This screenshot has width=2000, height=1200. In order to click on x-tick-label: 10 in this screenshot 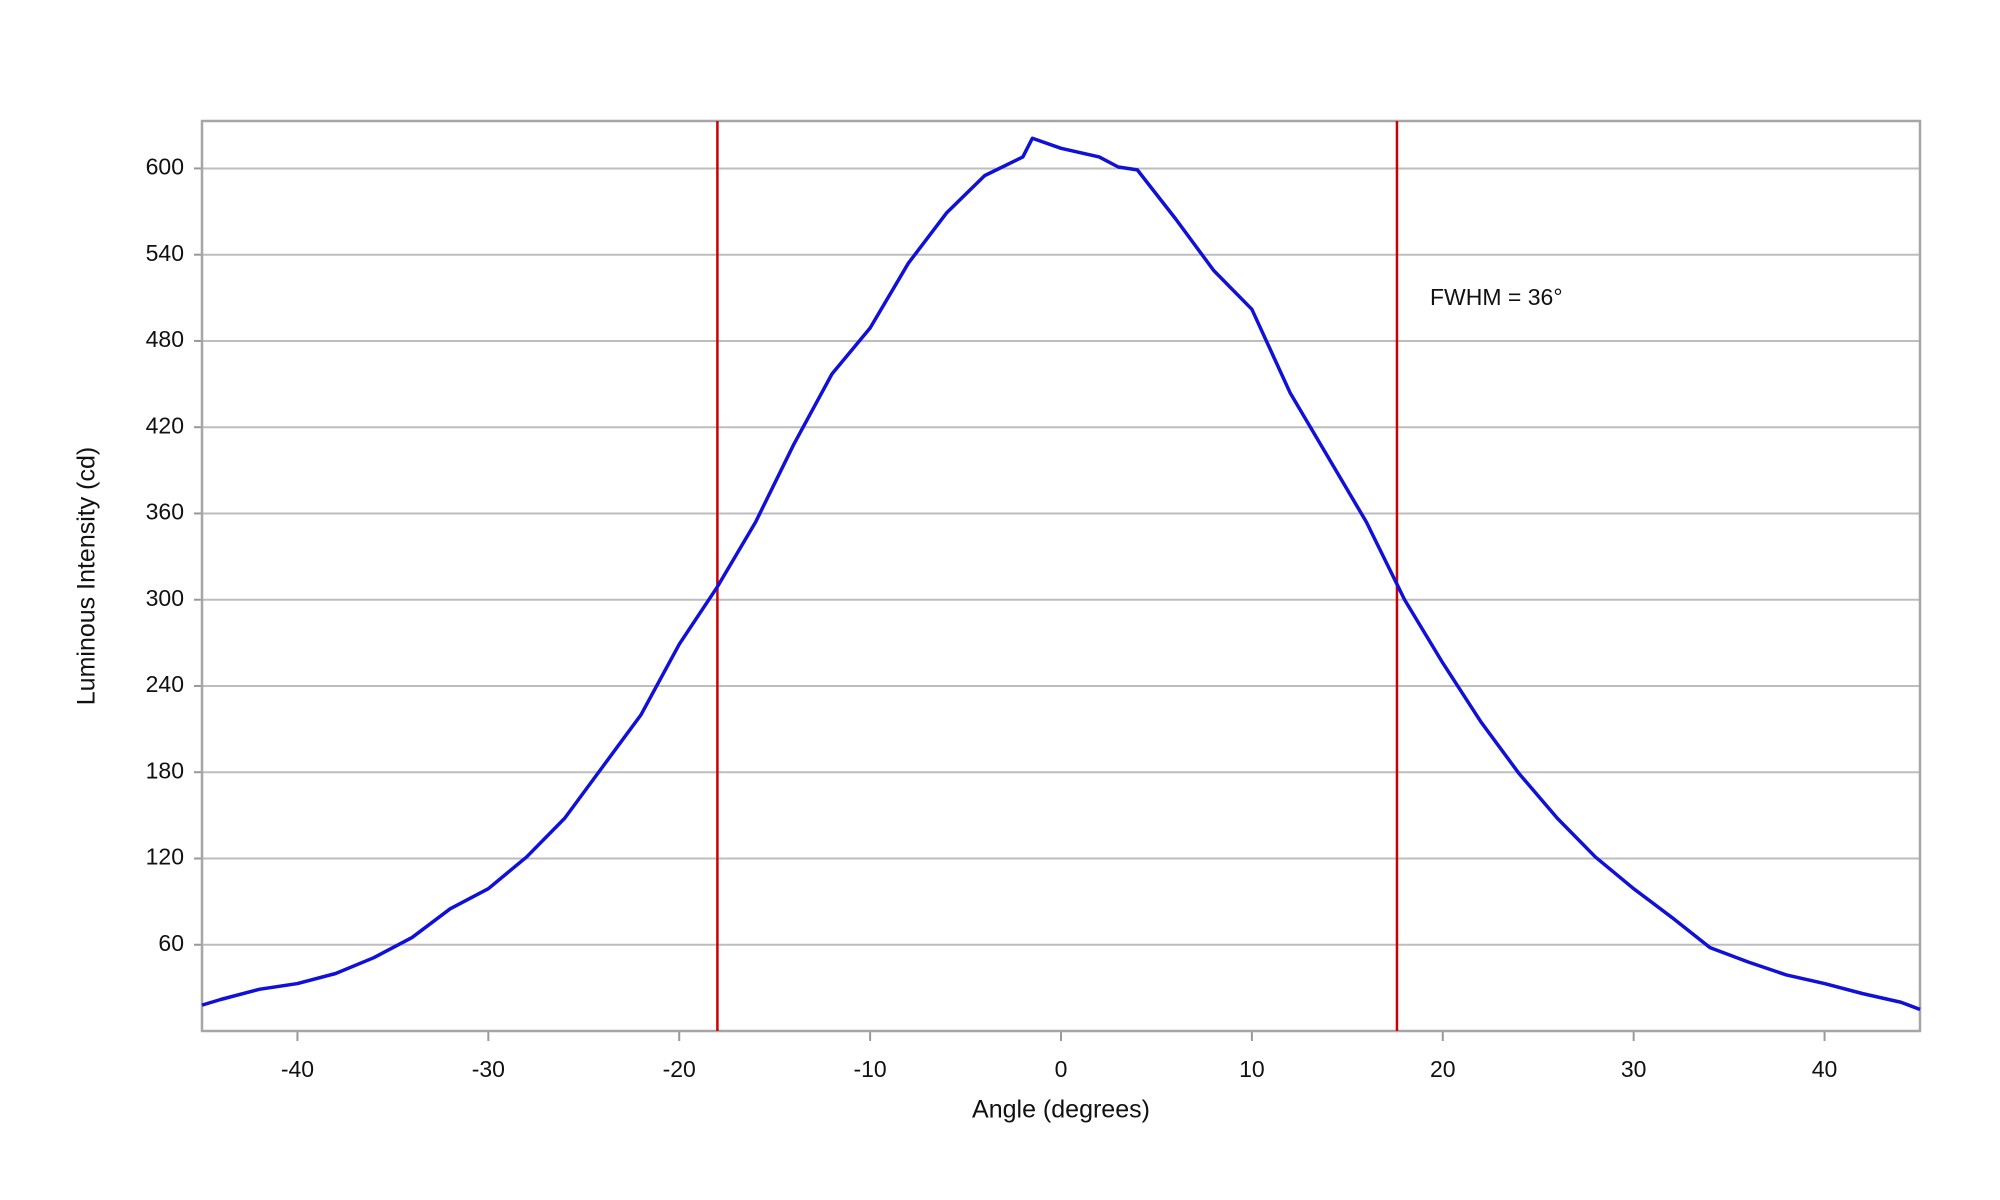, I will do `click(1252, 1069)`.